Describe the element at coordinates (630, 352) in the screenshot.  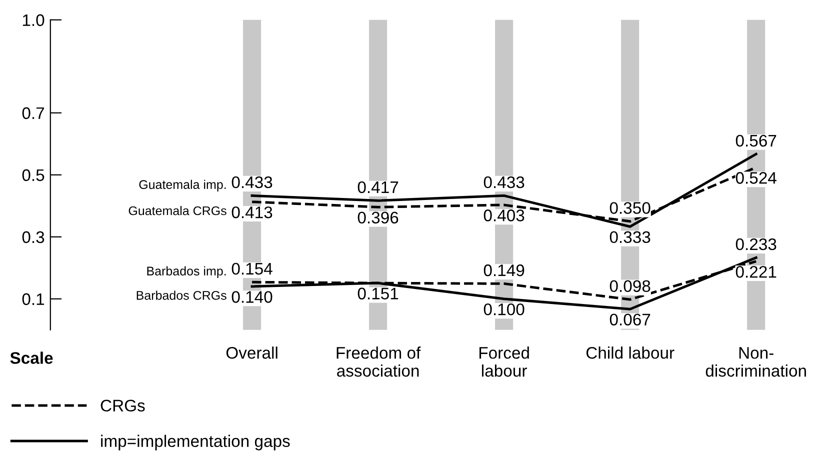
I see `x-tick-label: Child labour` at that location.